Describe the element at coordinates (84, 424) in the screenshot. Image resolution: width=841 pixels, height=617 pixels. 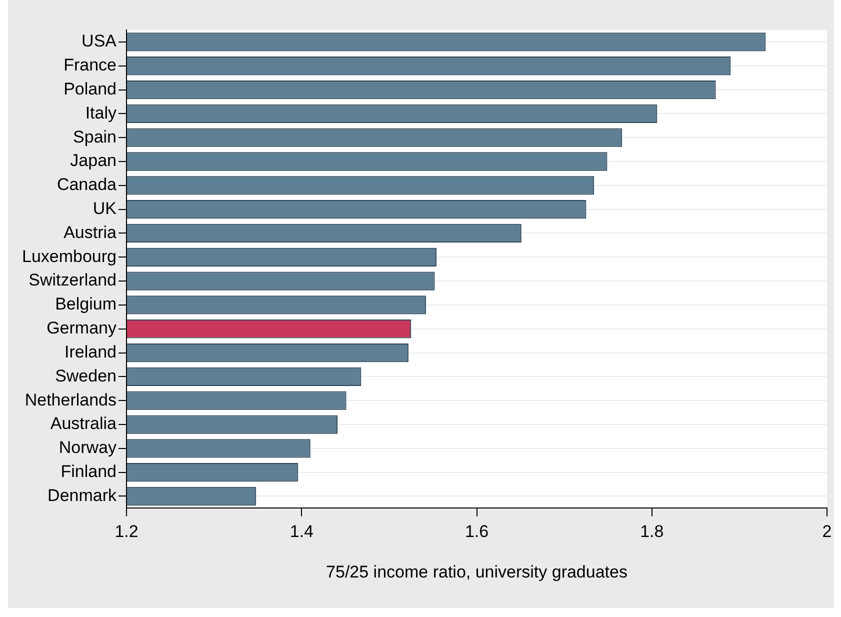
I see `y-tick-label: Australia` at that location.